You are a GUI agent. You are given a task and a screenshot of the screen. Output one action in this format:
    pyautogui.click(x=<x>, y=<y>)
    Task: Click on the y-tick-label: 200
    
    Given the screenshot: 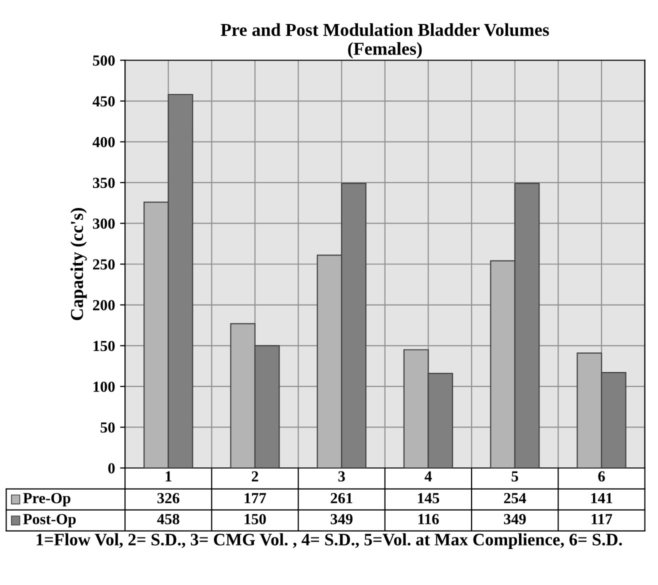 What is the action you would take?
    pyautogui.click(x=104, y=305)
    